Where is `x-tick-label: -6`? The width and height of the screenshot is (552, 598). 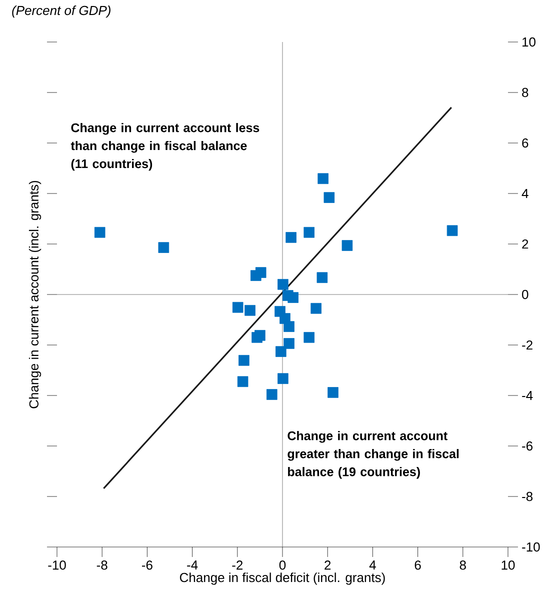
x-tick-label: -6 is located at coordinates (147, 565).